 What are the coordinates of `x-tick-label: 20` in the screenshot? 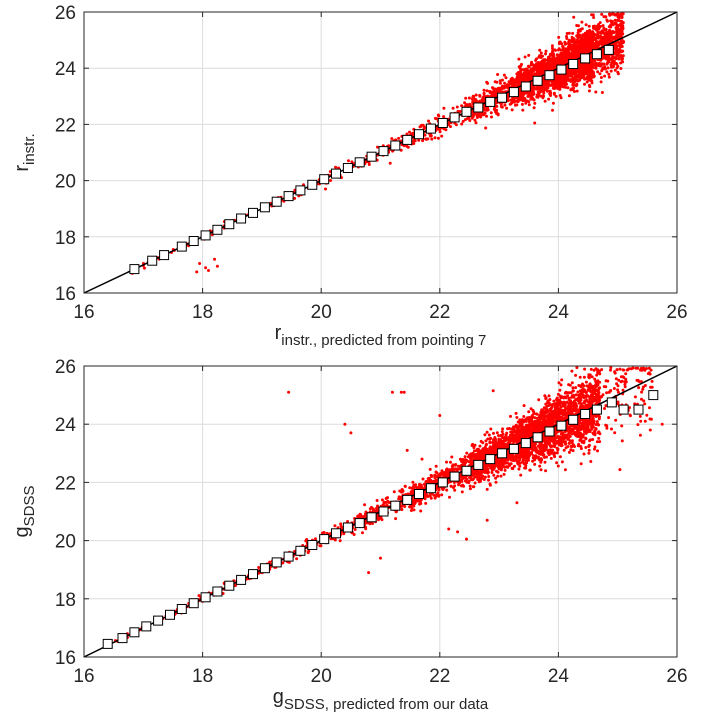 It's located at (321, 312).